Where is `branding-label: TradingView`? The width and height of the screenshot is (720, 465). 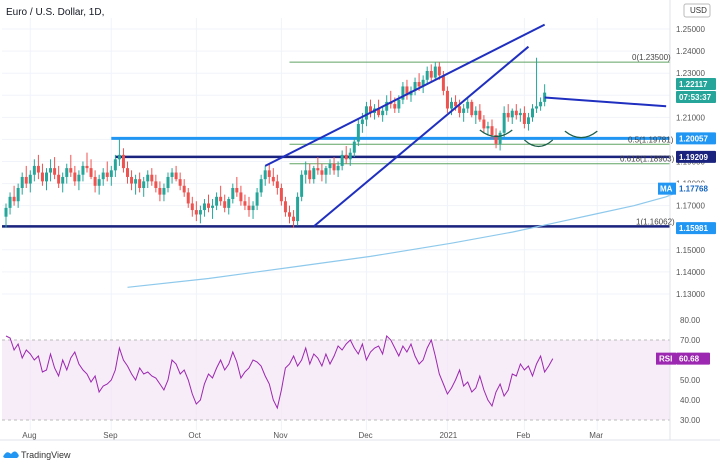 branding-label: TradingView is located at coordinates (46, 455).